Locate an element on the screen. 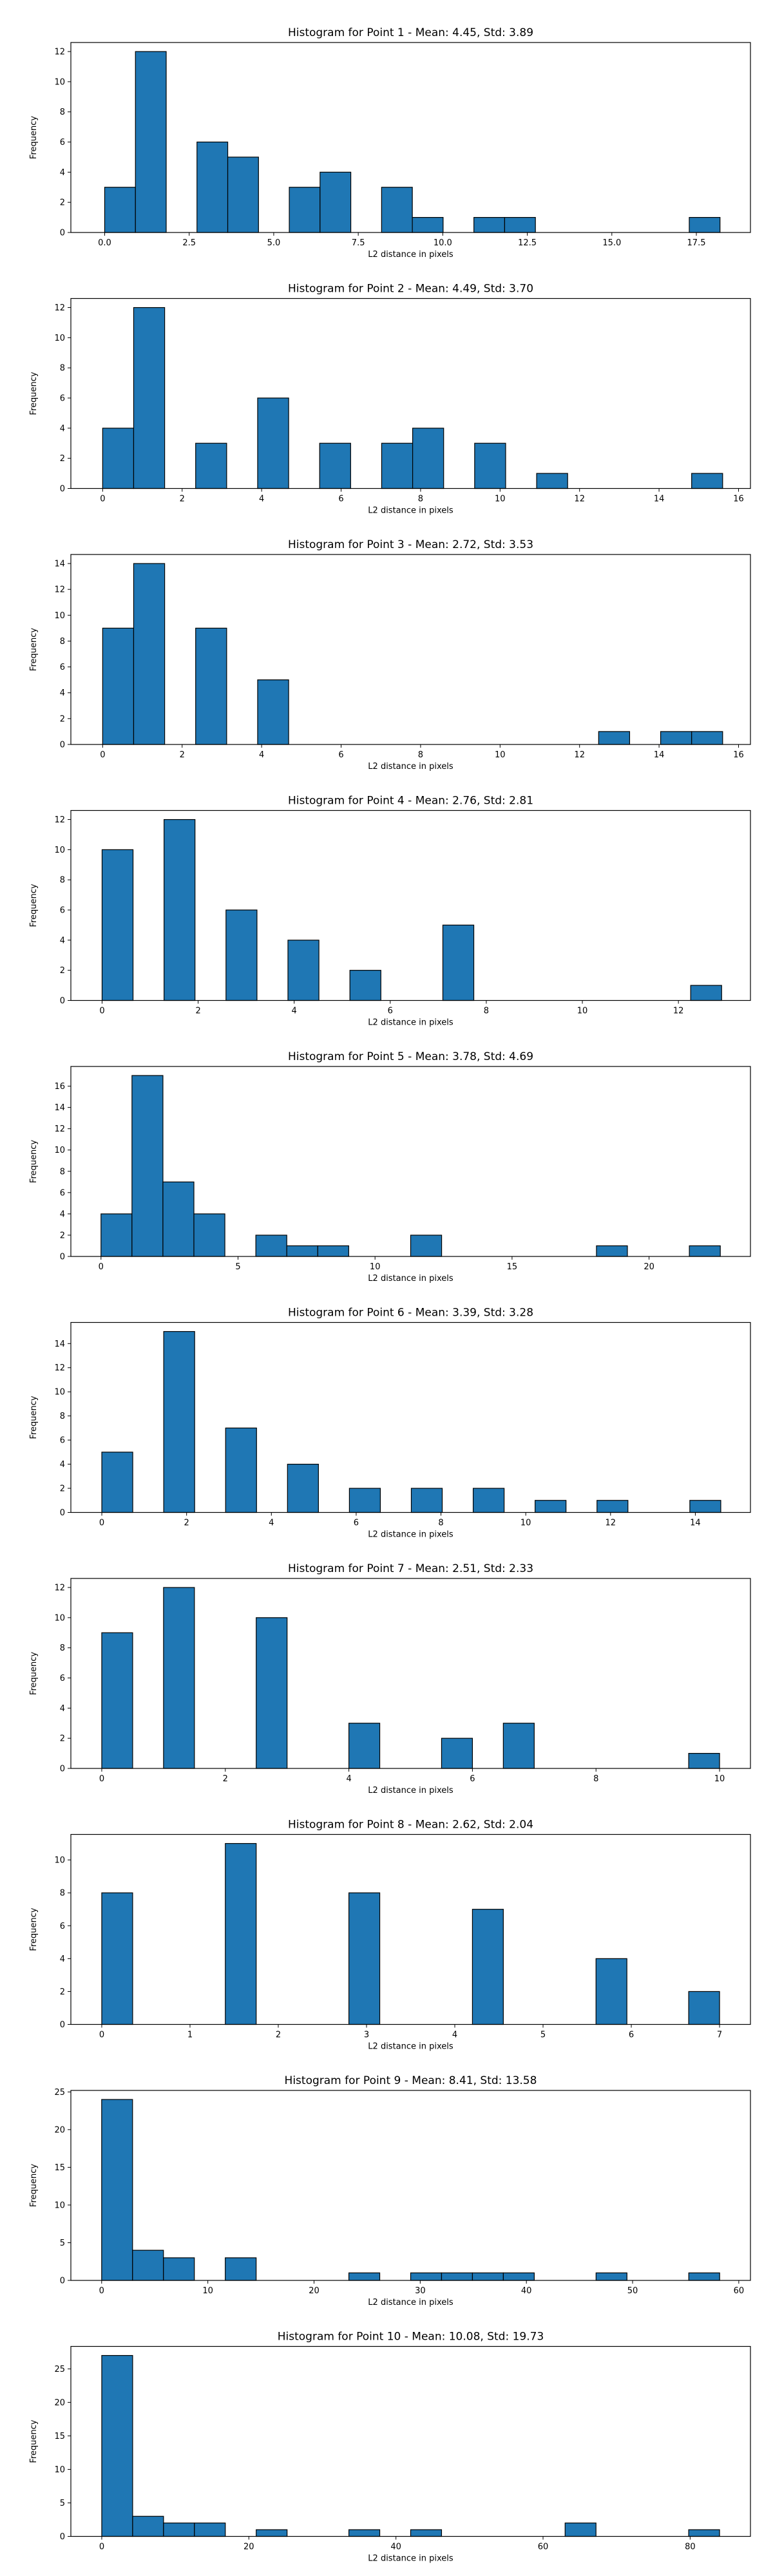  x-tick-label: 12.5 is located at coordinates (527, 243).